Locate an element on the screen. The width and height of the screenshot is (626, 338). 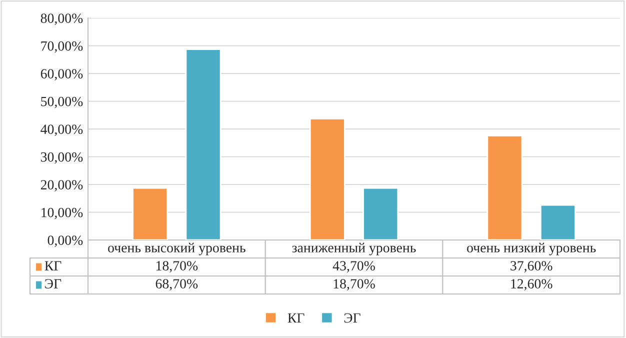
legend-label: ЭГ is located at coordinates (352, 318).